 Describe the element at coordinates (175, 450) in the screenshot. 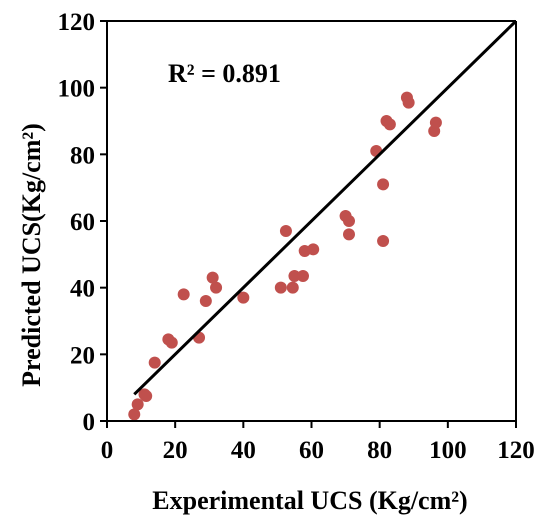

I see `x-tick-label: 20` at that location.